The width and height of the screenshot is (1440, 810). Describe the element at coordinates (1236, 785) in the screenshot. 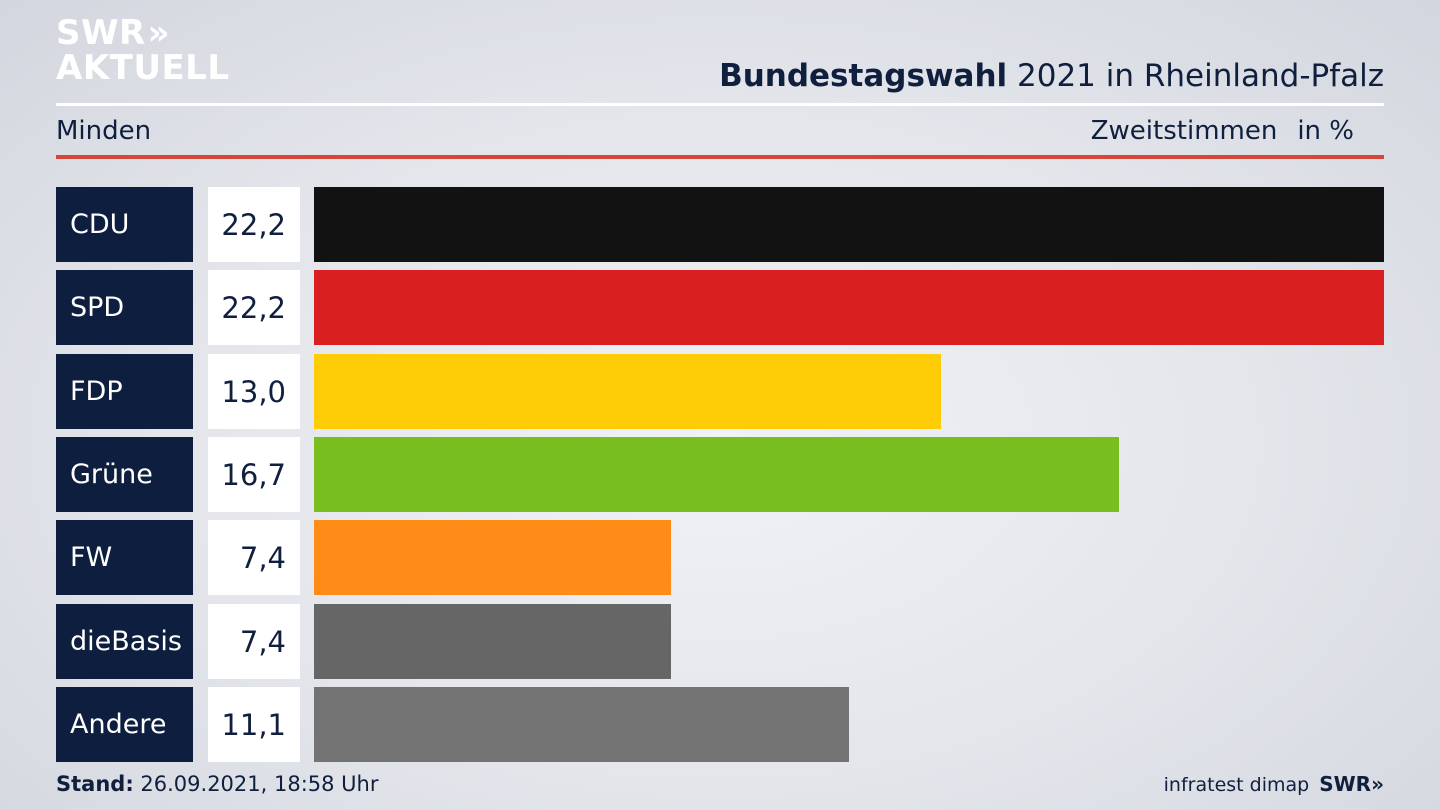

I see `source-label: infratest dimap` at that location.